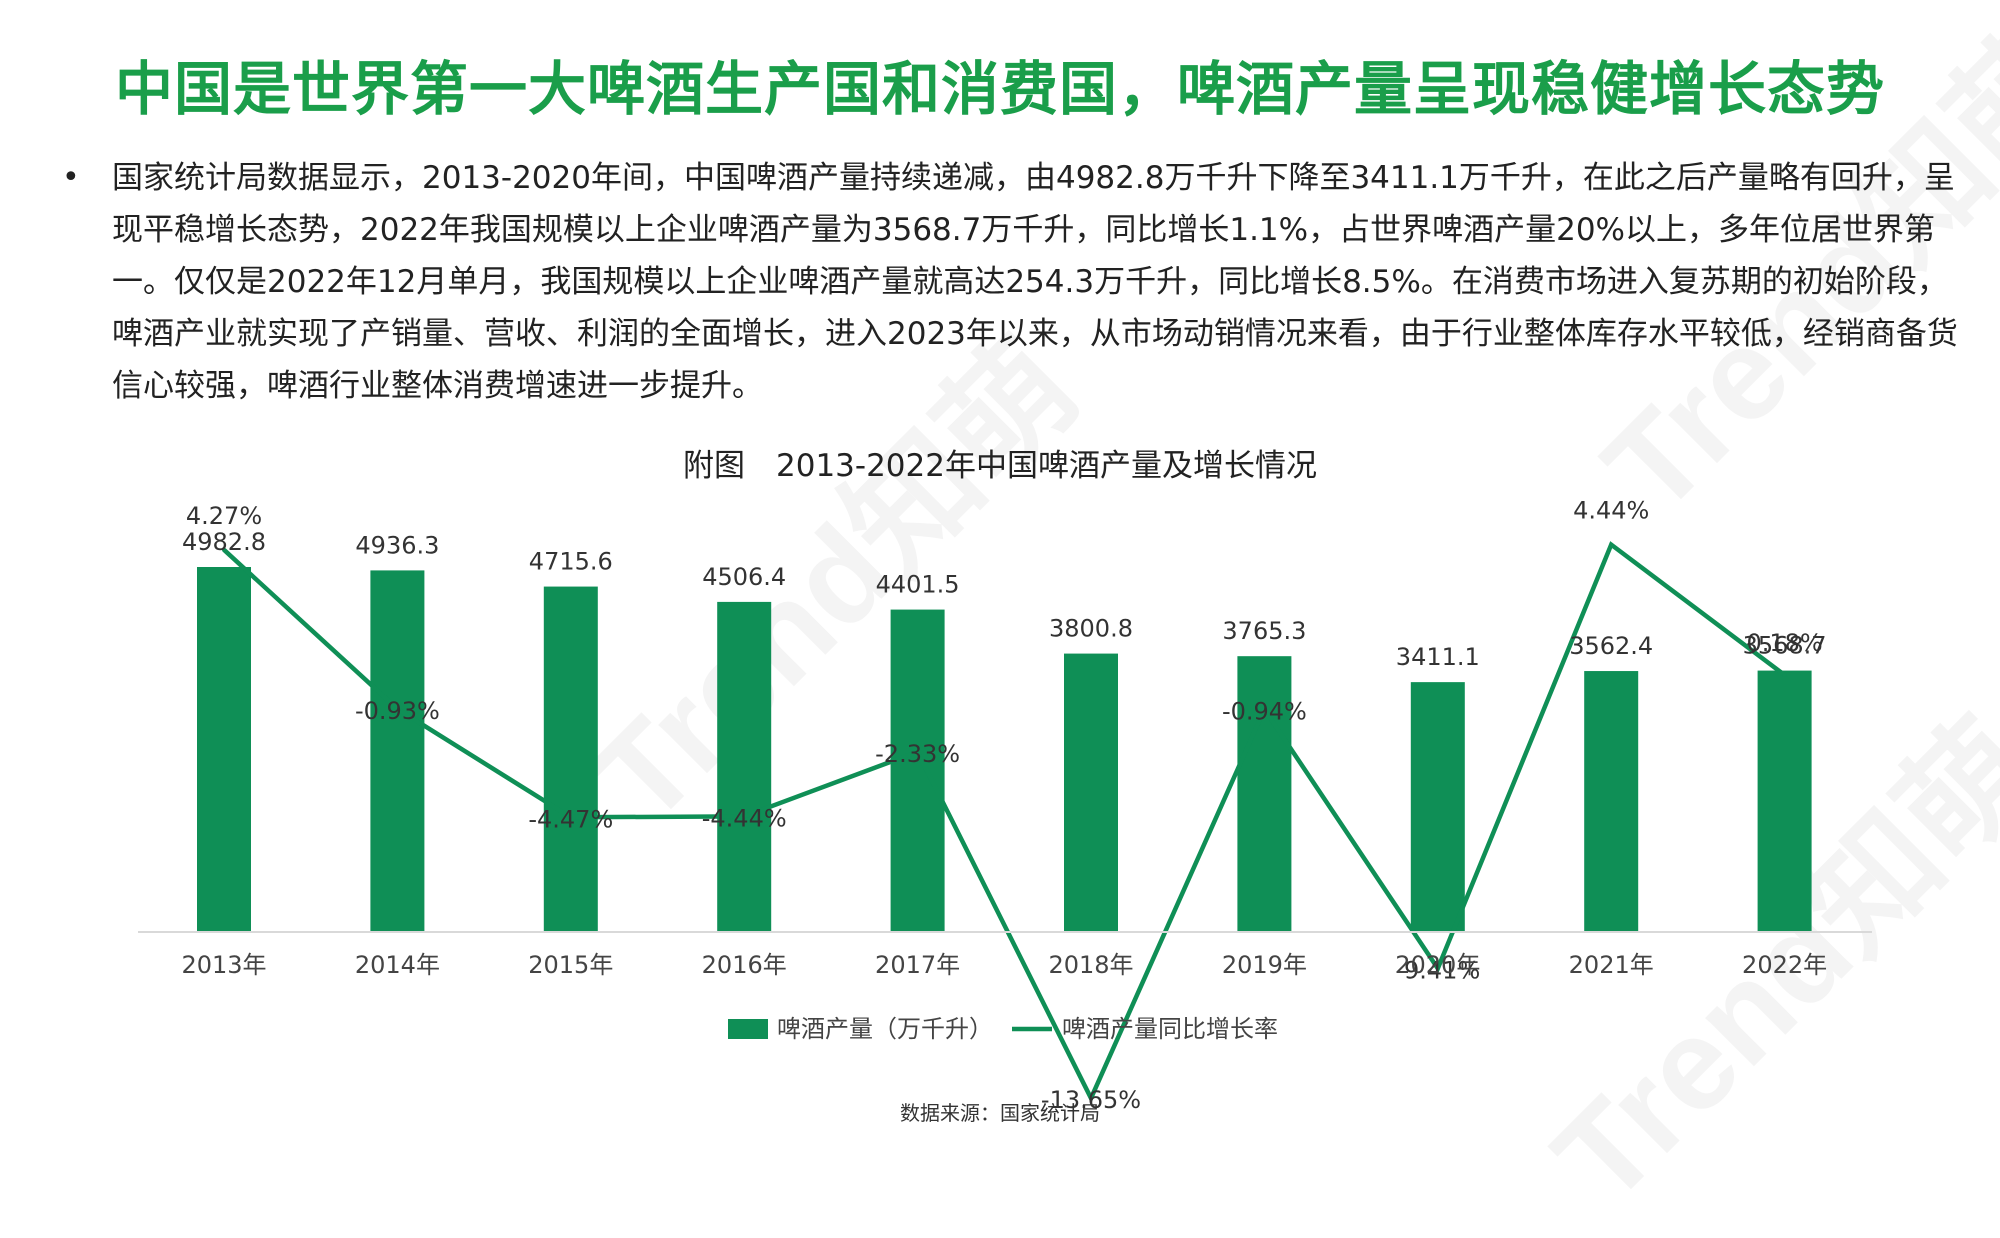 Image resolution: width=2000 pixels, height=1238 pixels. I want to click on growth-point-2021年, so click(1611, 544).